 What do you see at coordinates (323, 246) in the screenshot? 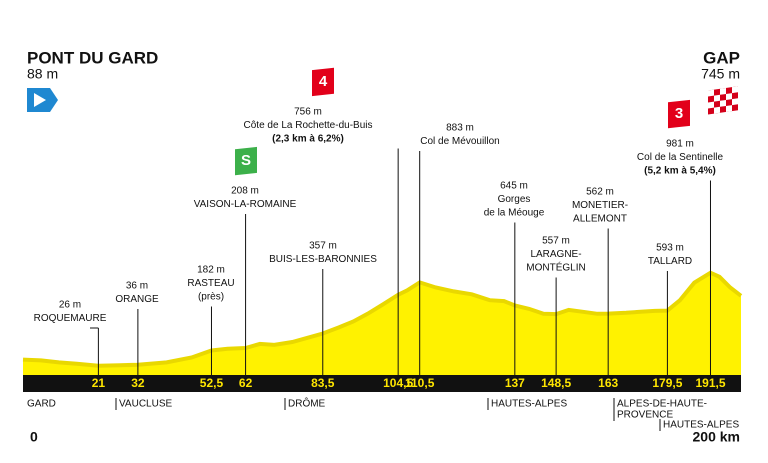
I see `annotation-text: 357 m` at bounding box center [323, 246].